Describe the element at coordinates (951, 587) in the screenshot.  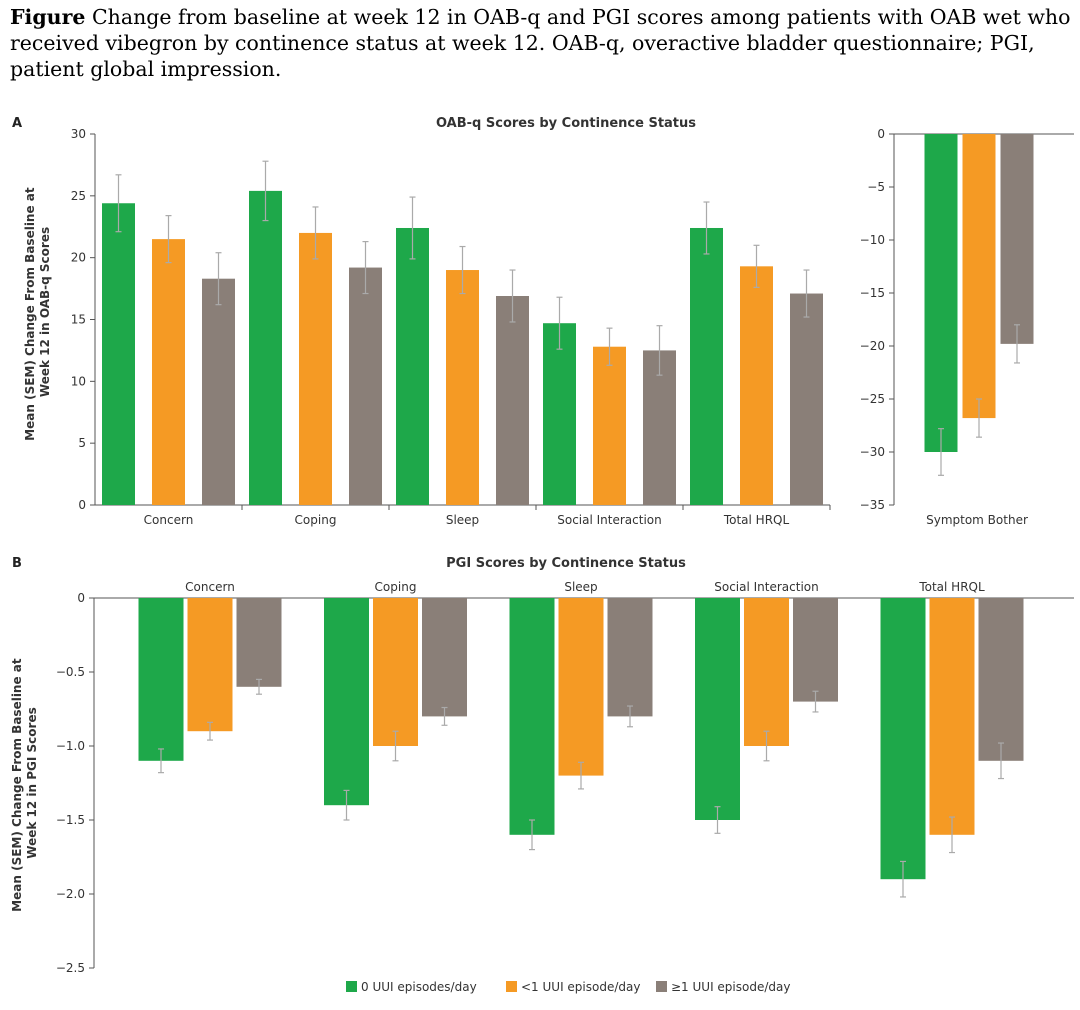
I see `panel-b-category-total-hrql: Total HRQL` at that location.